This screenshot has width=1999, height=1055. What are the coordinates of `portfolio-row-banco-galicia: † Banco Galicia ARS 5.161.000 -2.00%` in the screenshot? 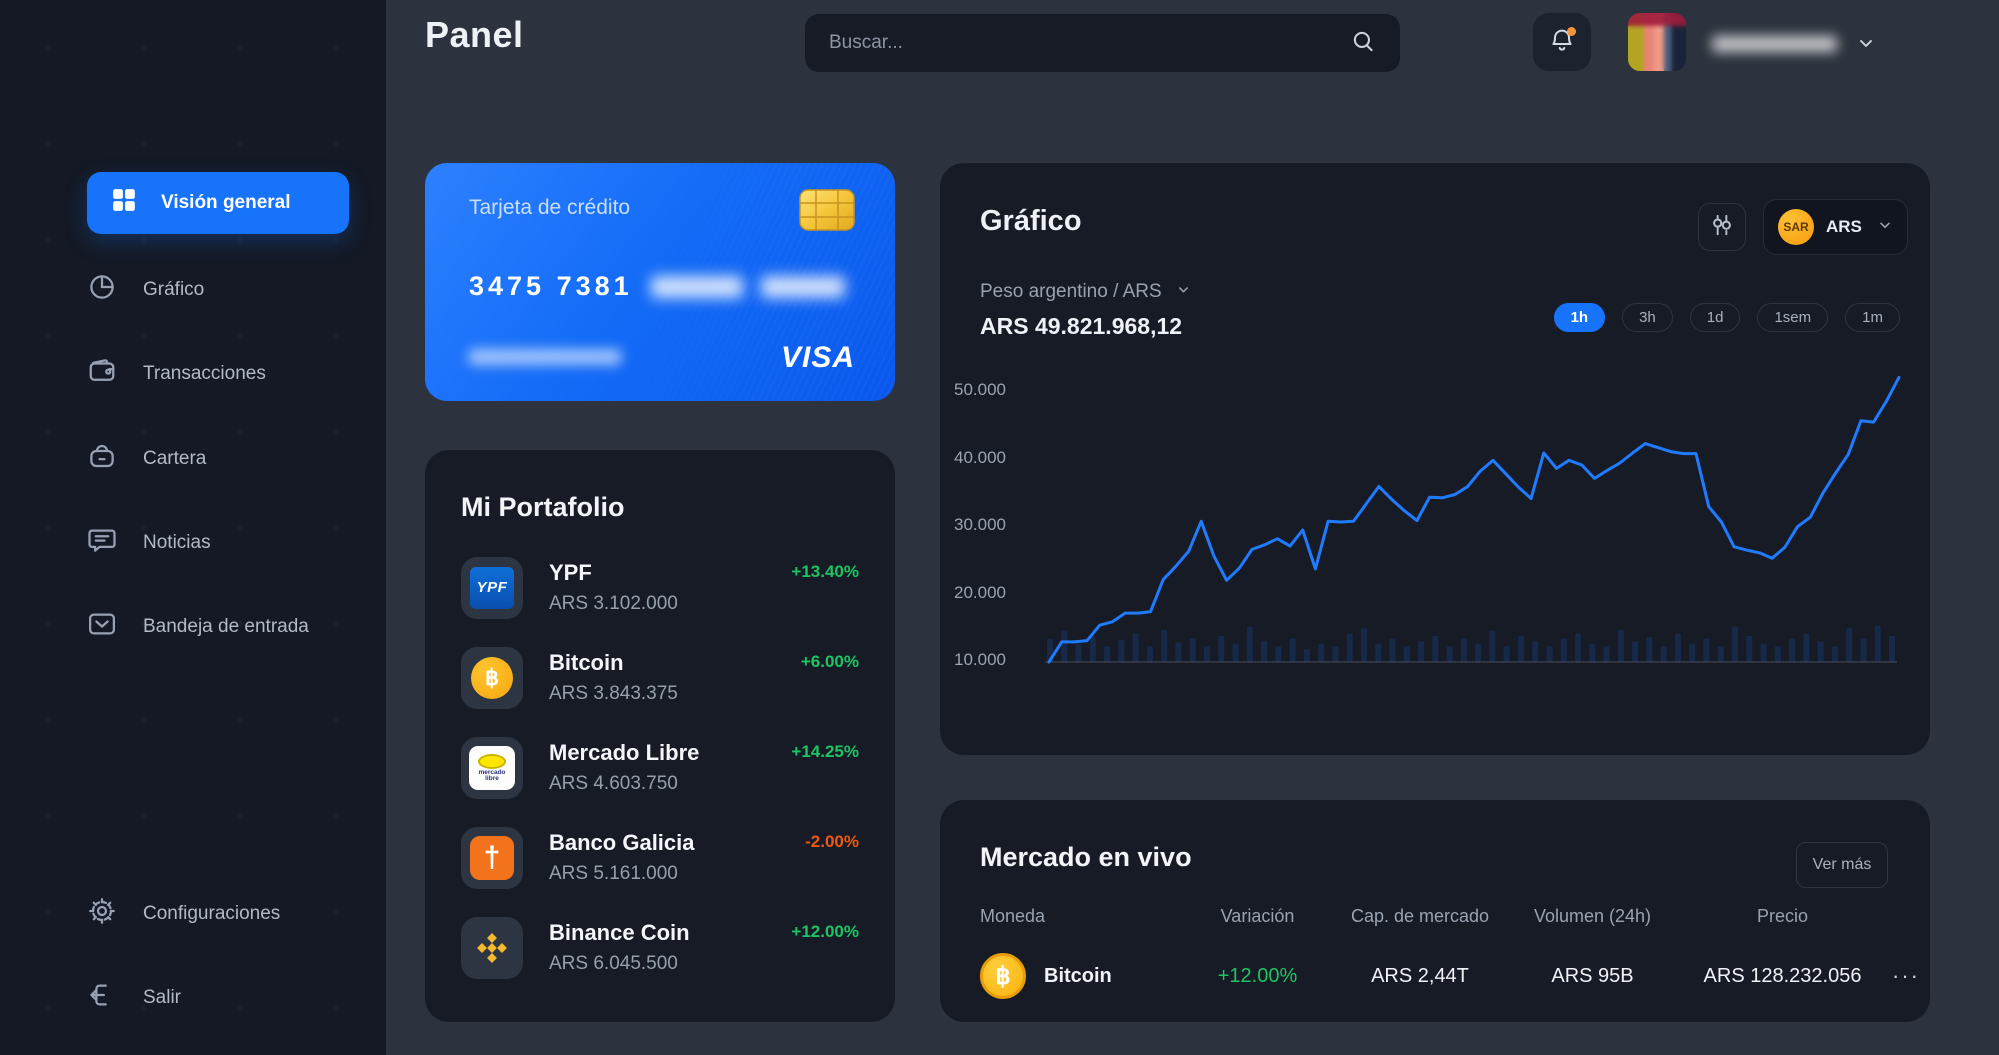 It's located at (660, 857).